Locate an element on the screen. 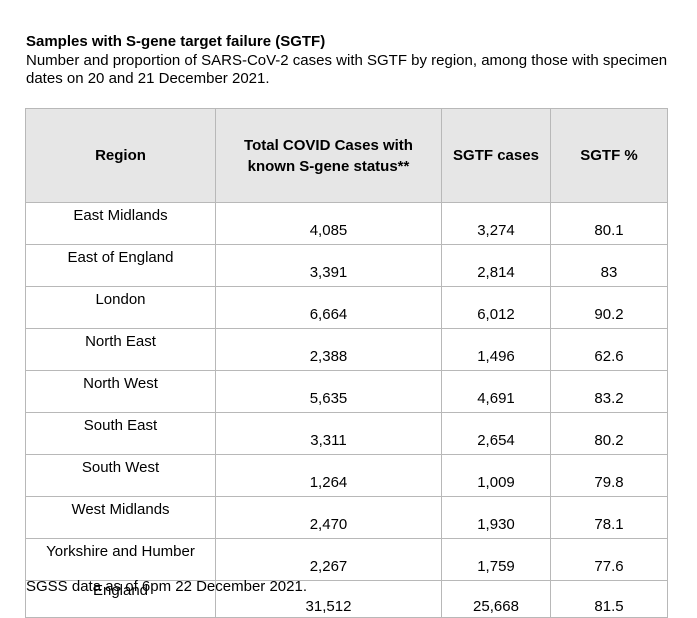 The width and height of the screenshot is (697, 618). sgtf-cases-cell: 1,759 is located at coordinates (496, 559).